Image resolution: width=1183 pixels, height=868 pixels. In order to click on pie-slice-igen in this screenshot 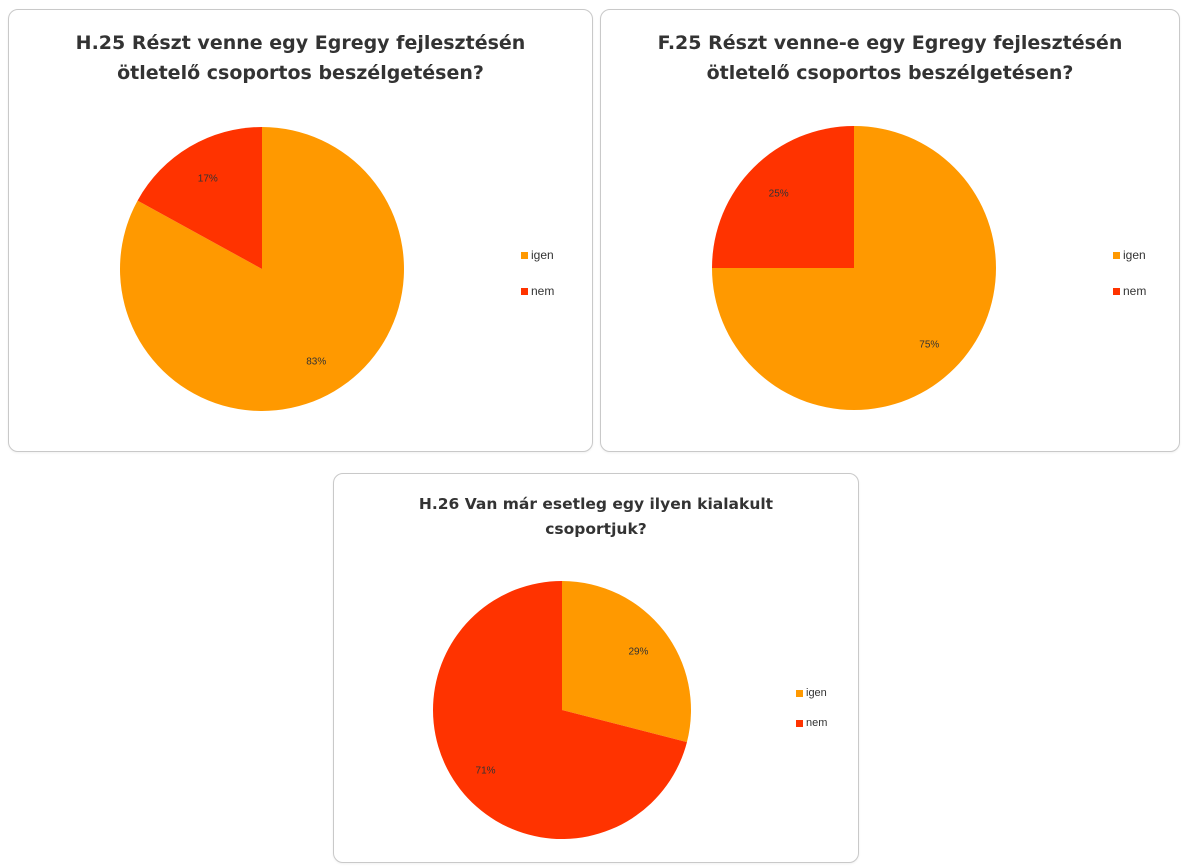, I will do `click(626, 662)`.